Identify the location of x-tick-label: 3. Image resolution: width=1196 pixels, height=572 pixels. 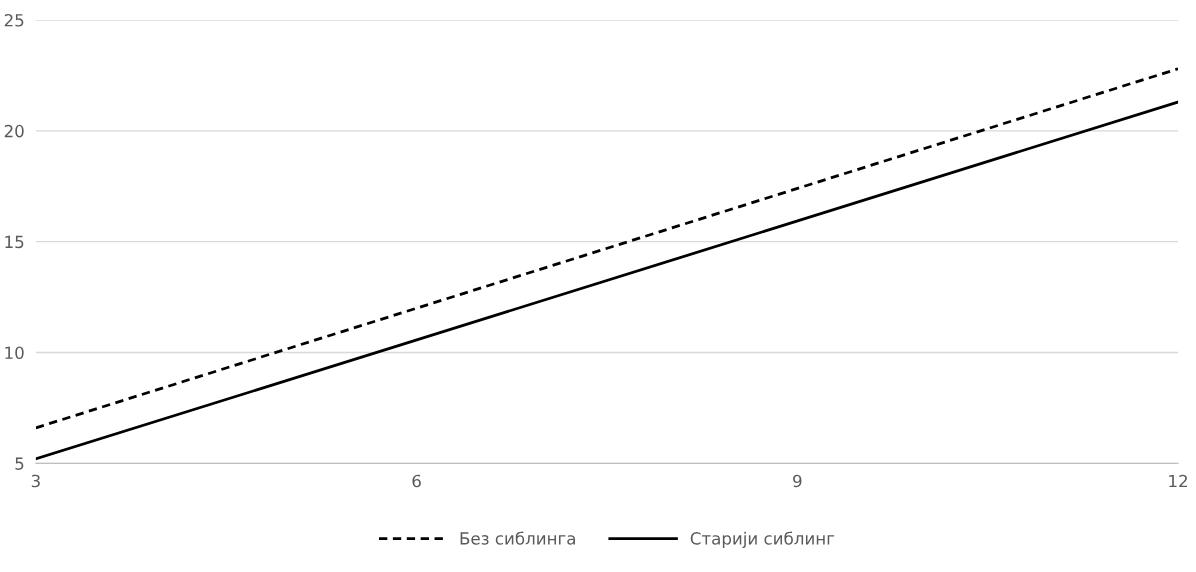
(35, 481).